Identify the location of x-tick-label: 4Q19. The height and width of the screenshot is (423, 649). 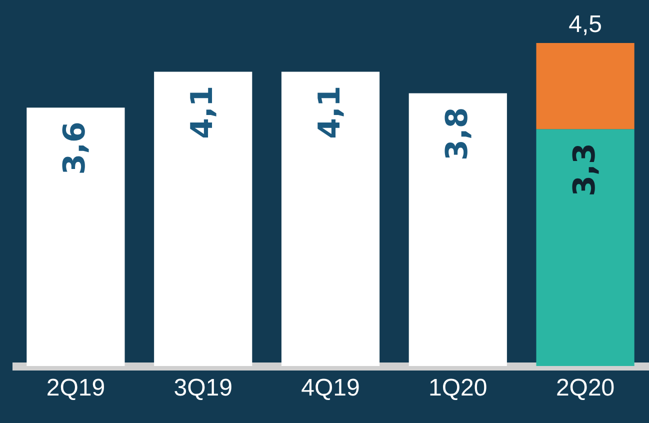
(330, 388).